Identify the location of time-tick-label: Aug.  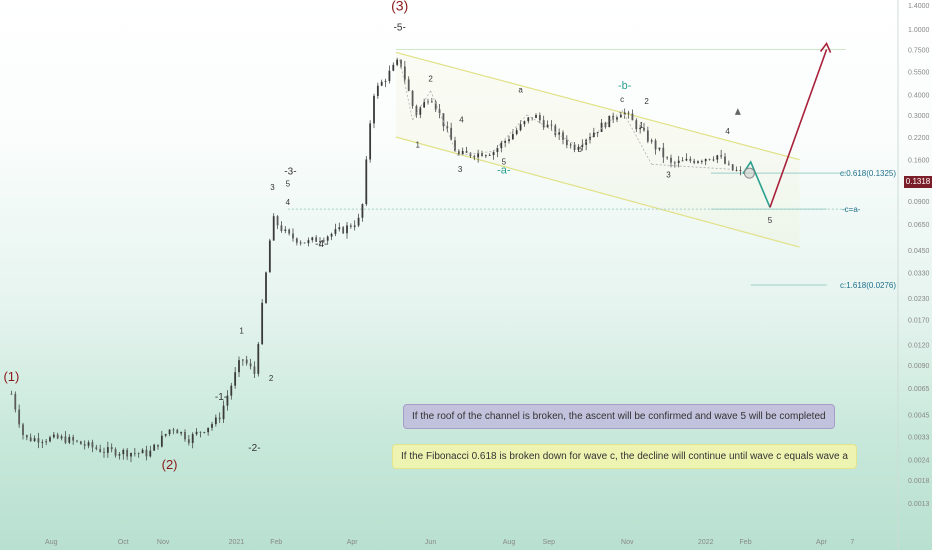
(51, 542).